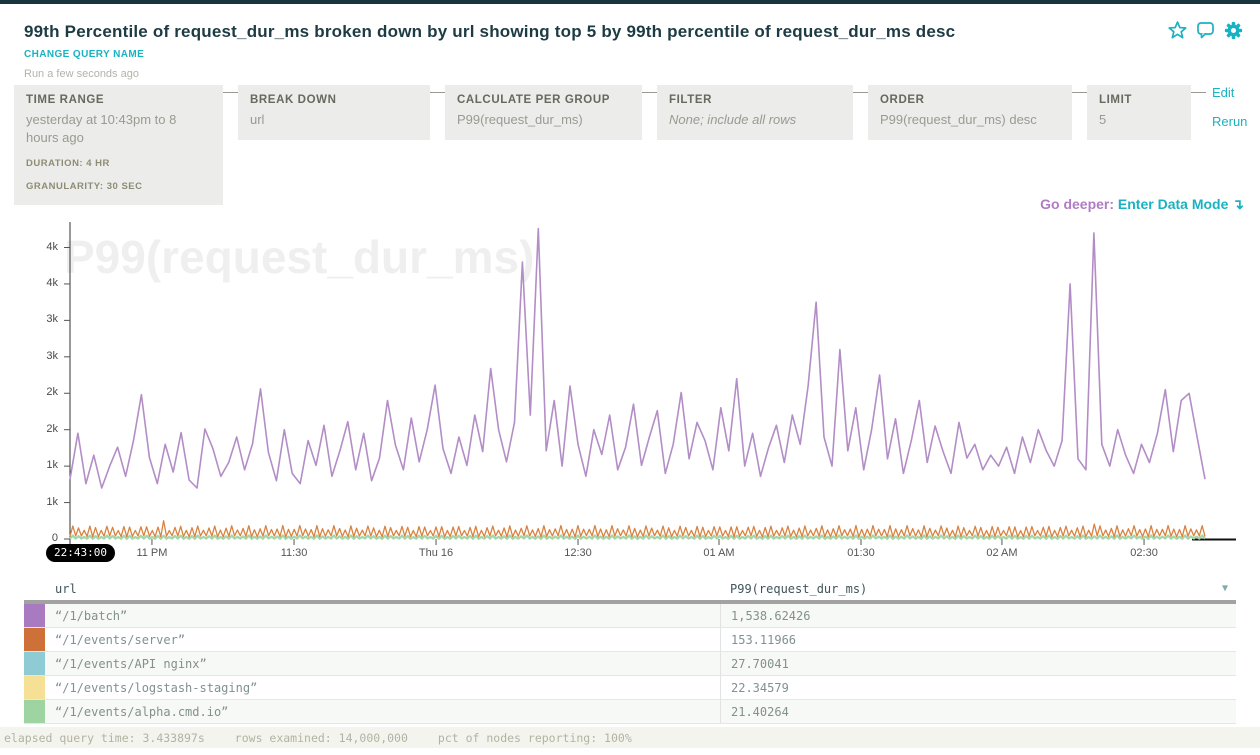  Describe the element at coordinates (861, 553) in the screenshot. I see `x-tick-label: 01:30` at that location.